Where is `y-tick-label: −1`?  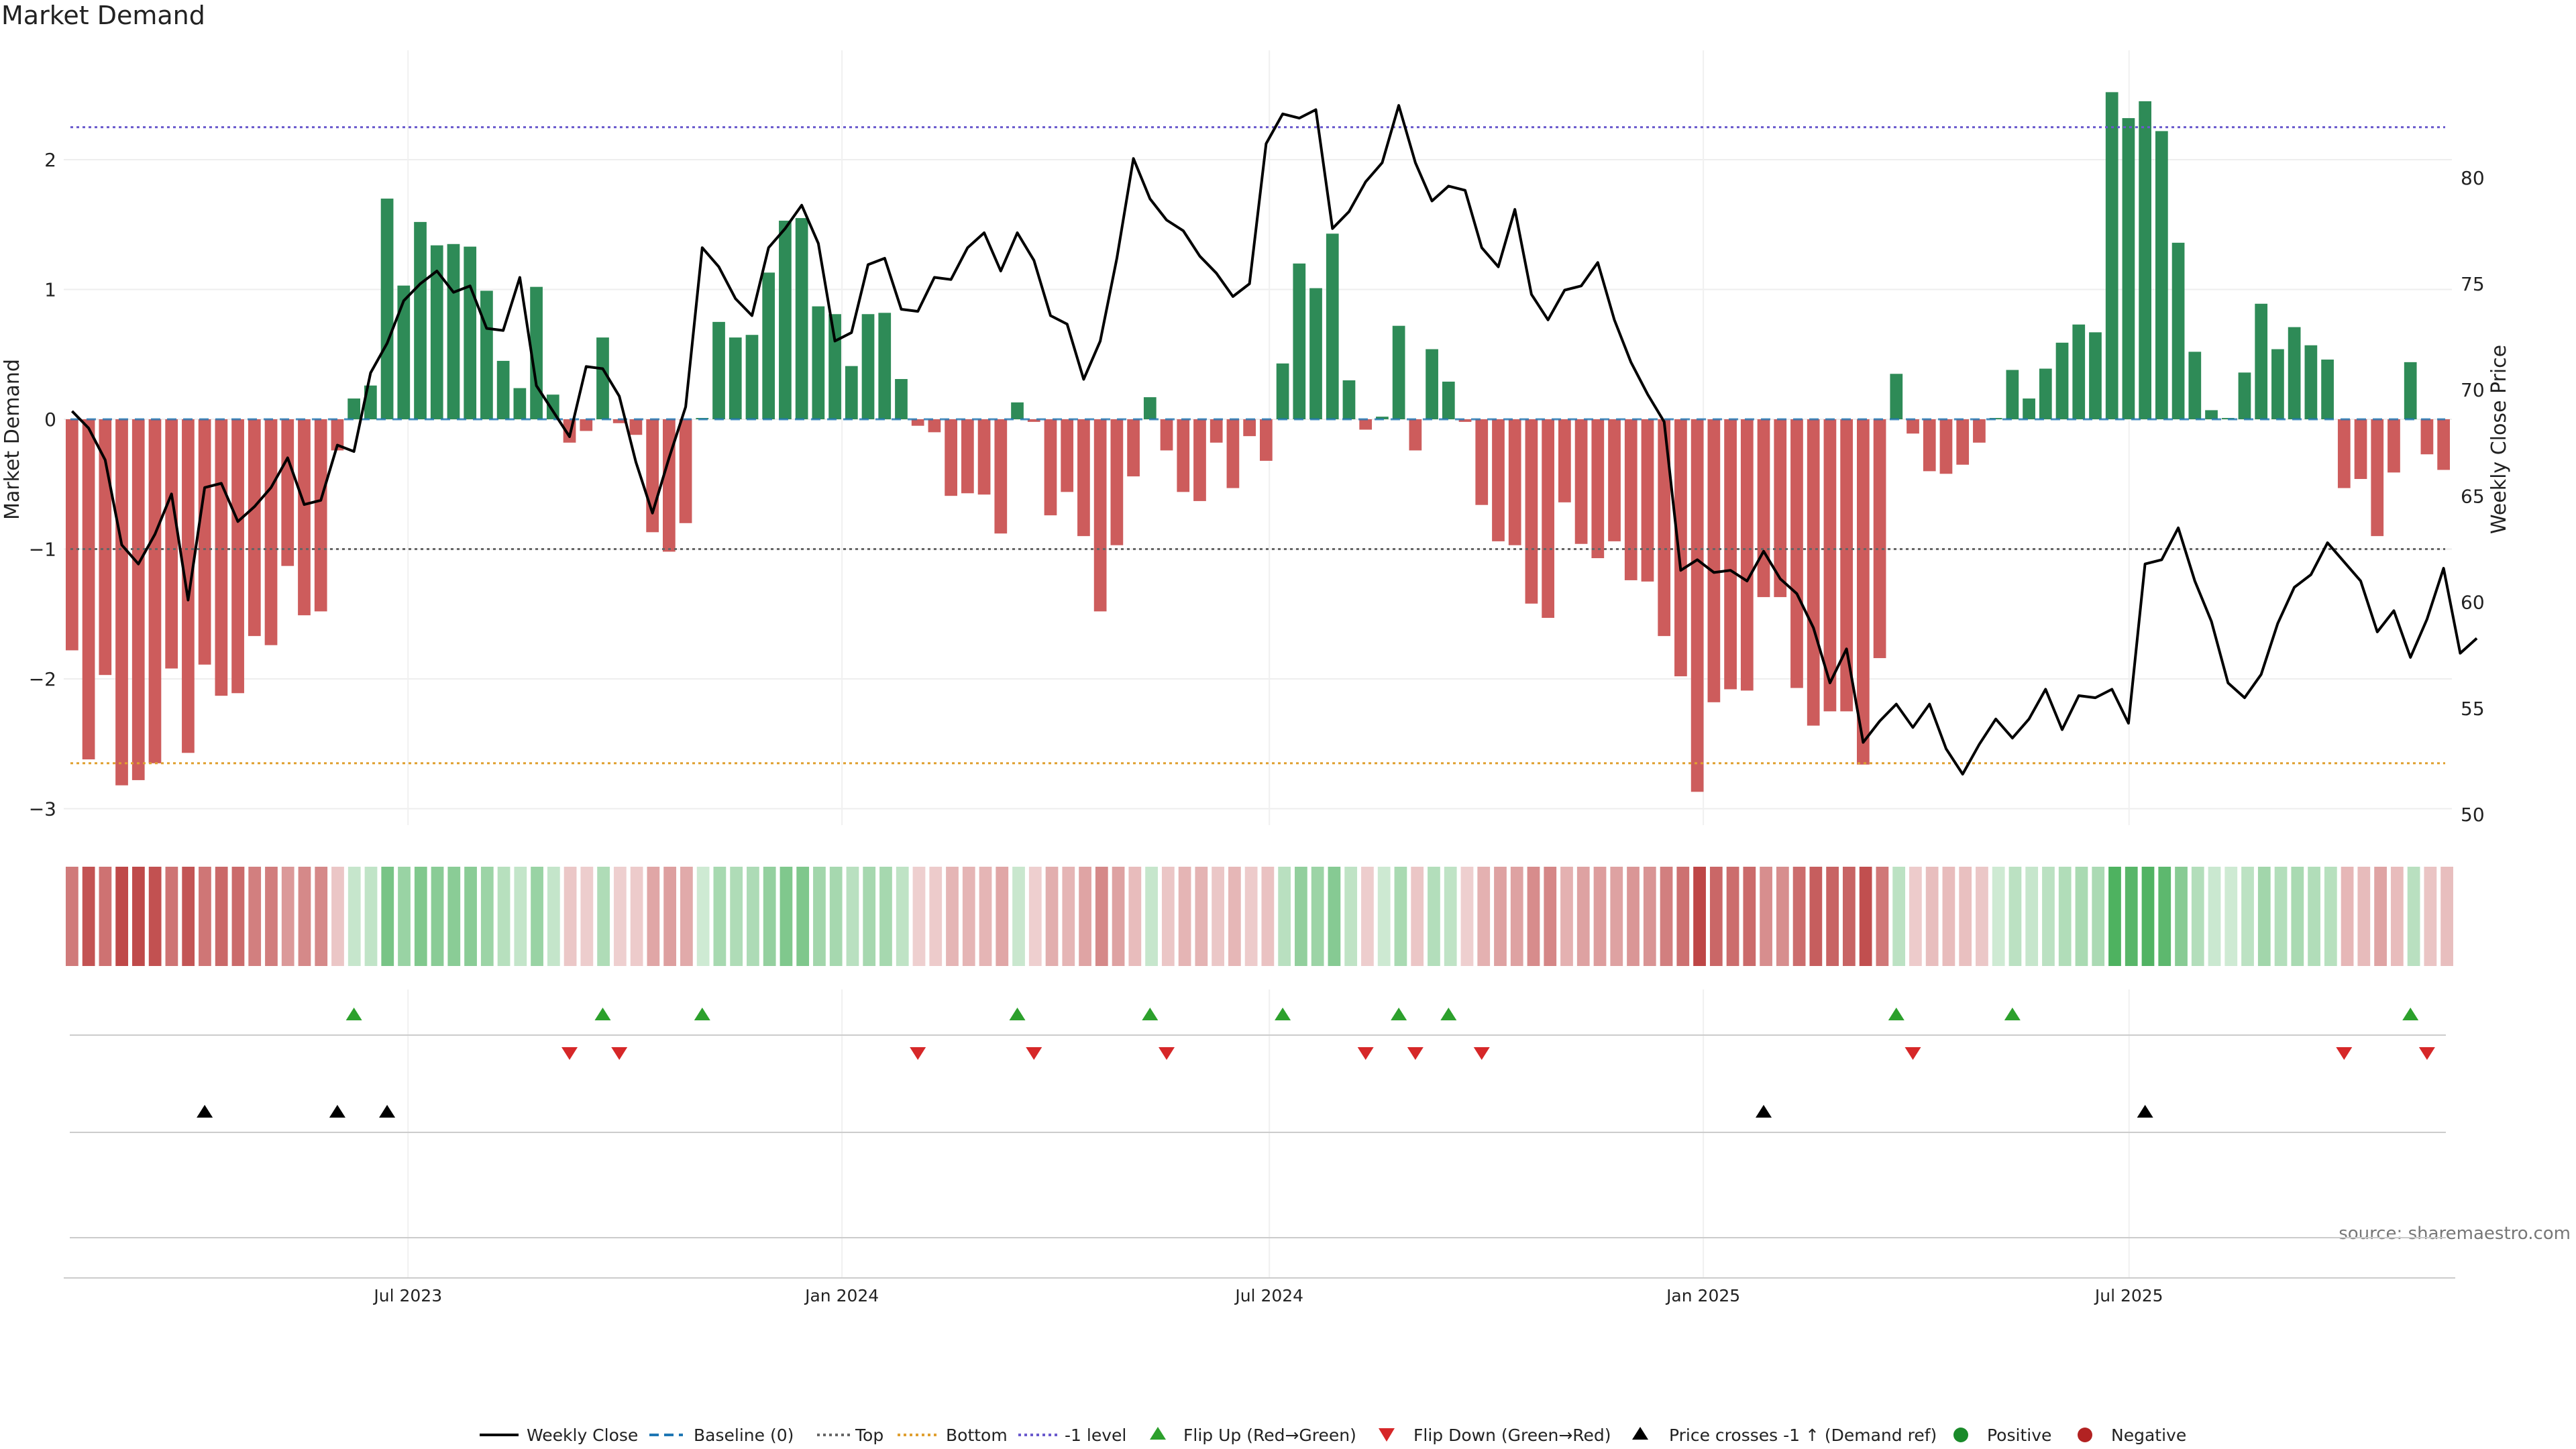
y-tick-label: −1 is located at coordinates (42, 550).